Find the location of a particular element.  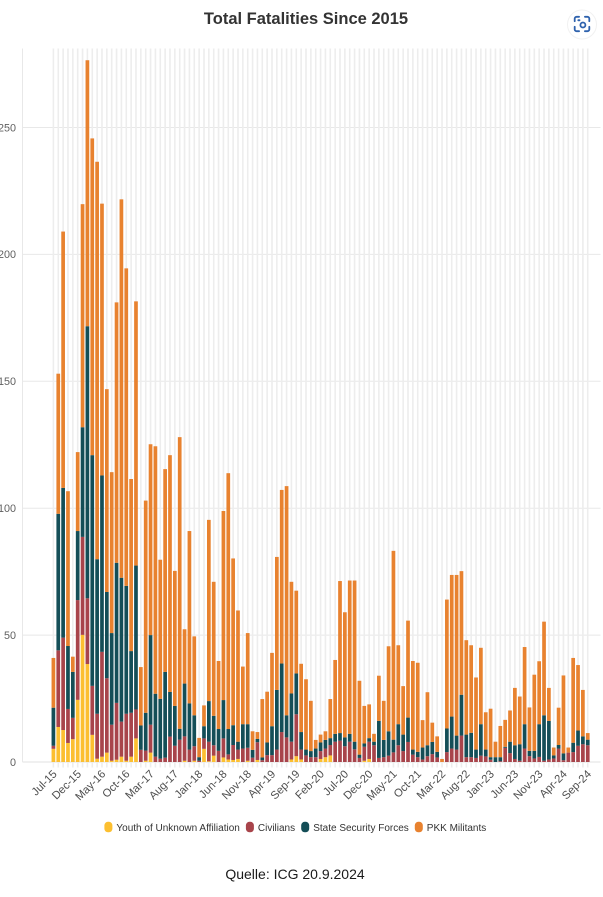

svg-text: 250 is located at coordinates (8, 128).